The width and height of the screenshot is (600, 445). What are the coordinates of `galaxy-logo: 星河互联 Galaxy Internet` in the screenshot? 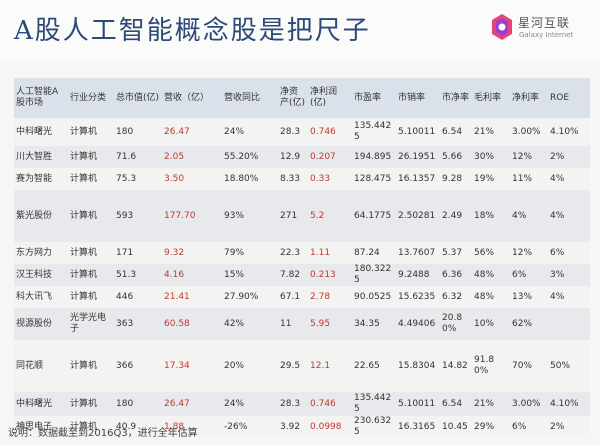 It's located at (542, 29).